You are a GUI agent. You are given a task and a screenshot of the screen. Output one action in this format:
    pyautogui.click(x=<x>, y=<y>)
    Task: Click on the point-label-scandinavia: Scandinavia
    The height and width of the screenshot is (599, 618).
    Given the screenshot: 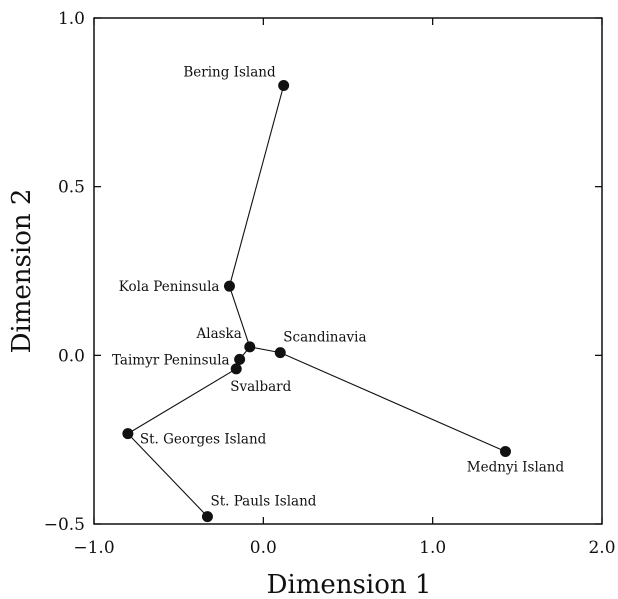 What is the action you would take?
    pyautogui.click(x=324, y=338)
    